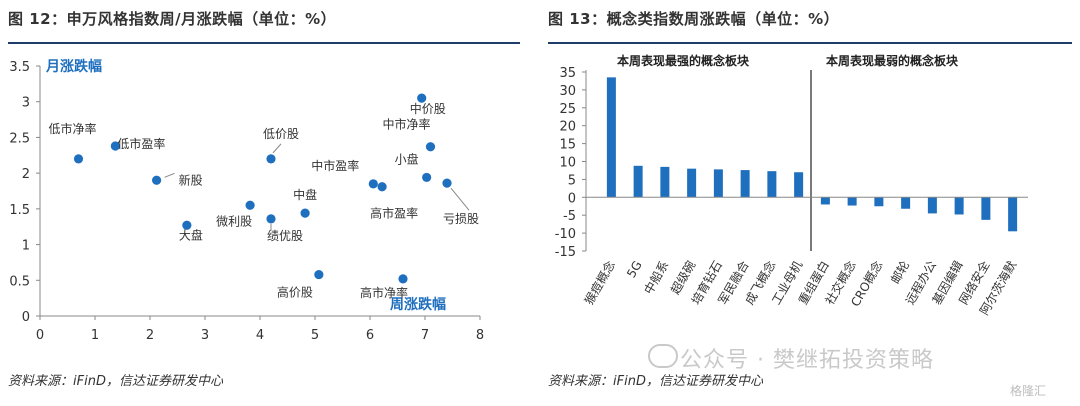 This screenshot has height=406, width=1080. Describe the element at coordinates (26, 317) in the screenshot. I see `scatter-y-tick-label: 0` at that location.